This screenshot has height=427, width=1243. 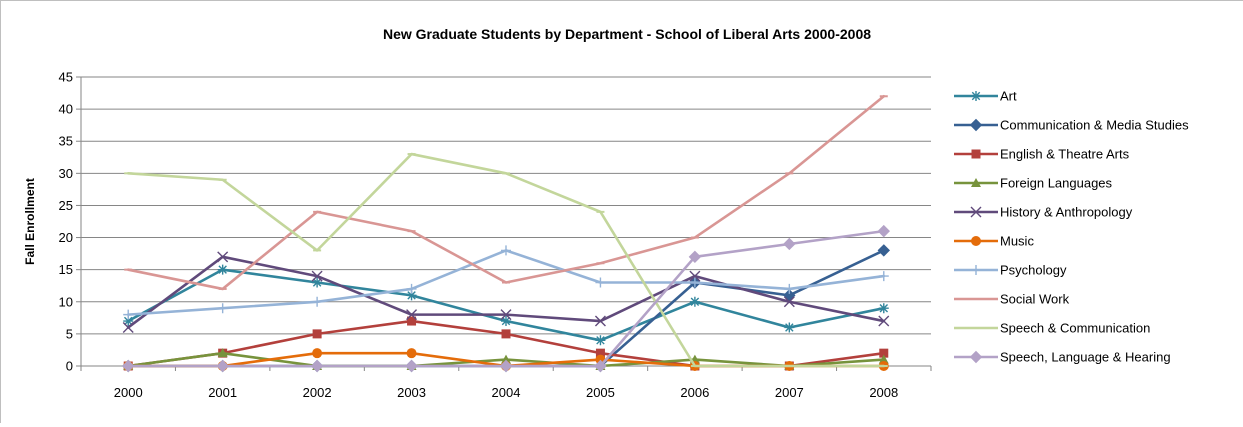 I want to click on point-history-anthropology-2002, so click(x=317, y=276).